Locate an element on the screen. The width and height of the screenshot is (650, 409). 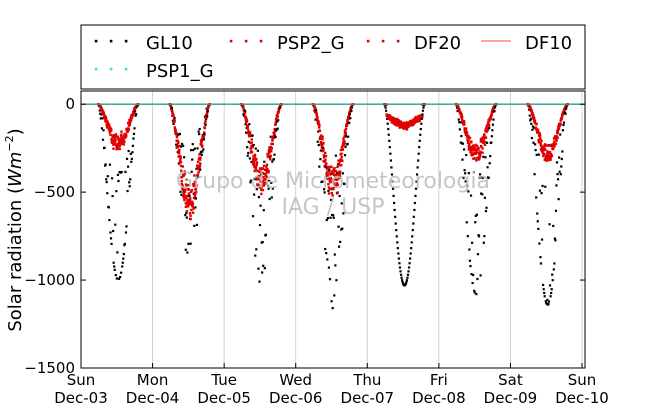
x-tick-day: Wed is located at coordinates (295, 380).